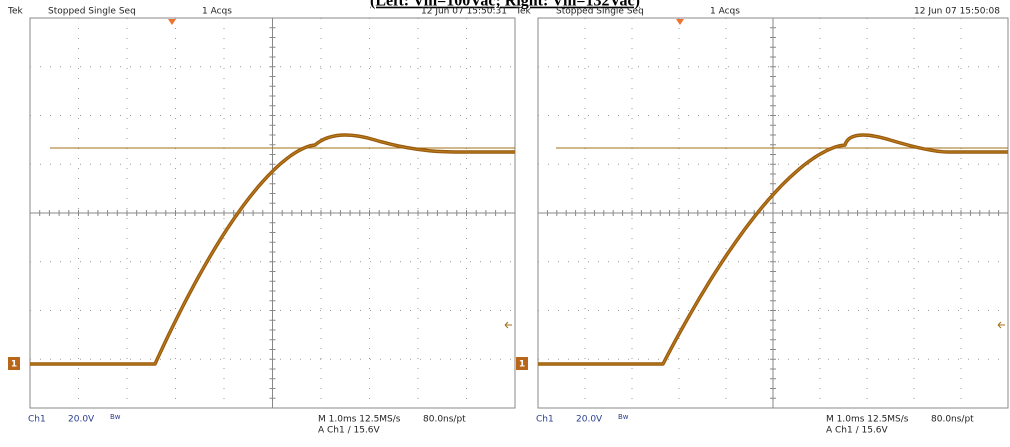 The height and width of the screenshot is (447, 1010). I want to click on timestamp: 12 Jun 07 15:50:31, so click(464, 12).